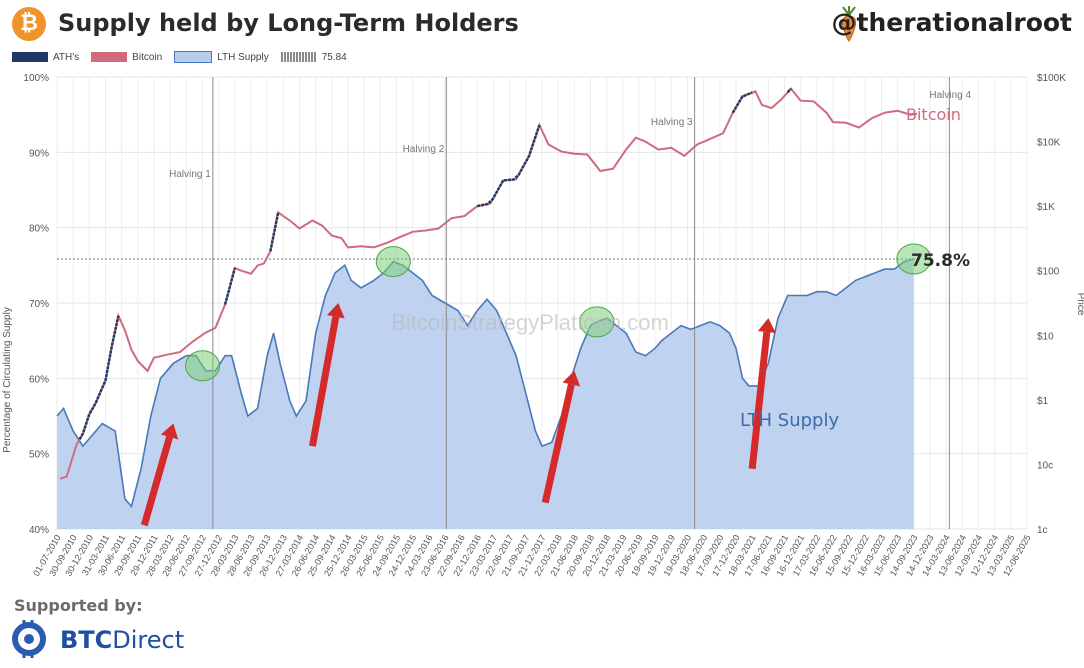 Image resolution: width=1084 pixels, height=668 pixels. I want to click on legend-label: LTH Supply, so click(243, 57).